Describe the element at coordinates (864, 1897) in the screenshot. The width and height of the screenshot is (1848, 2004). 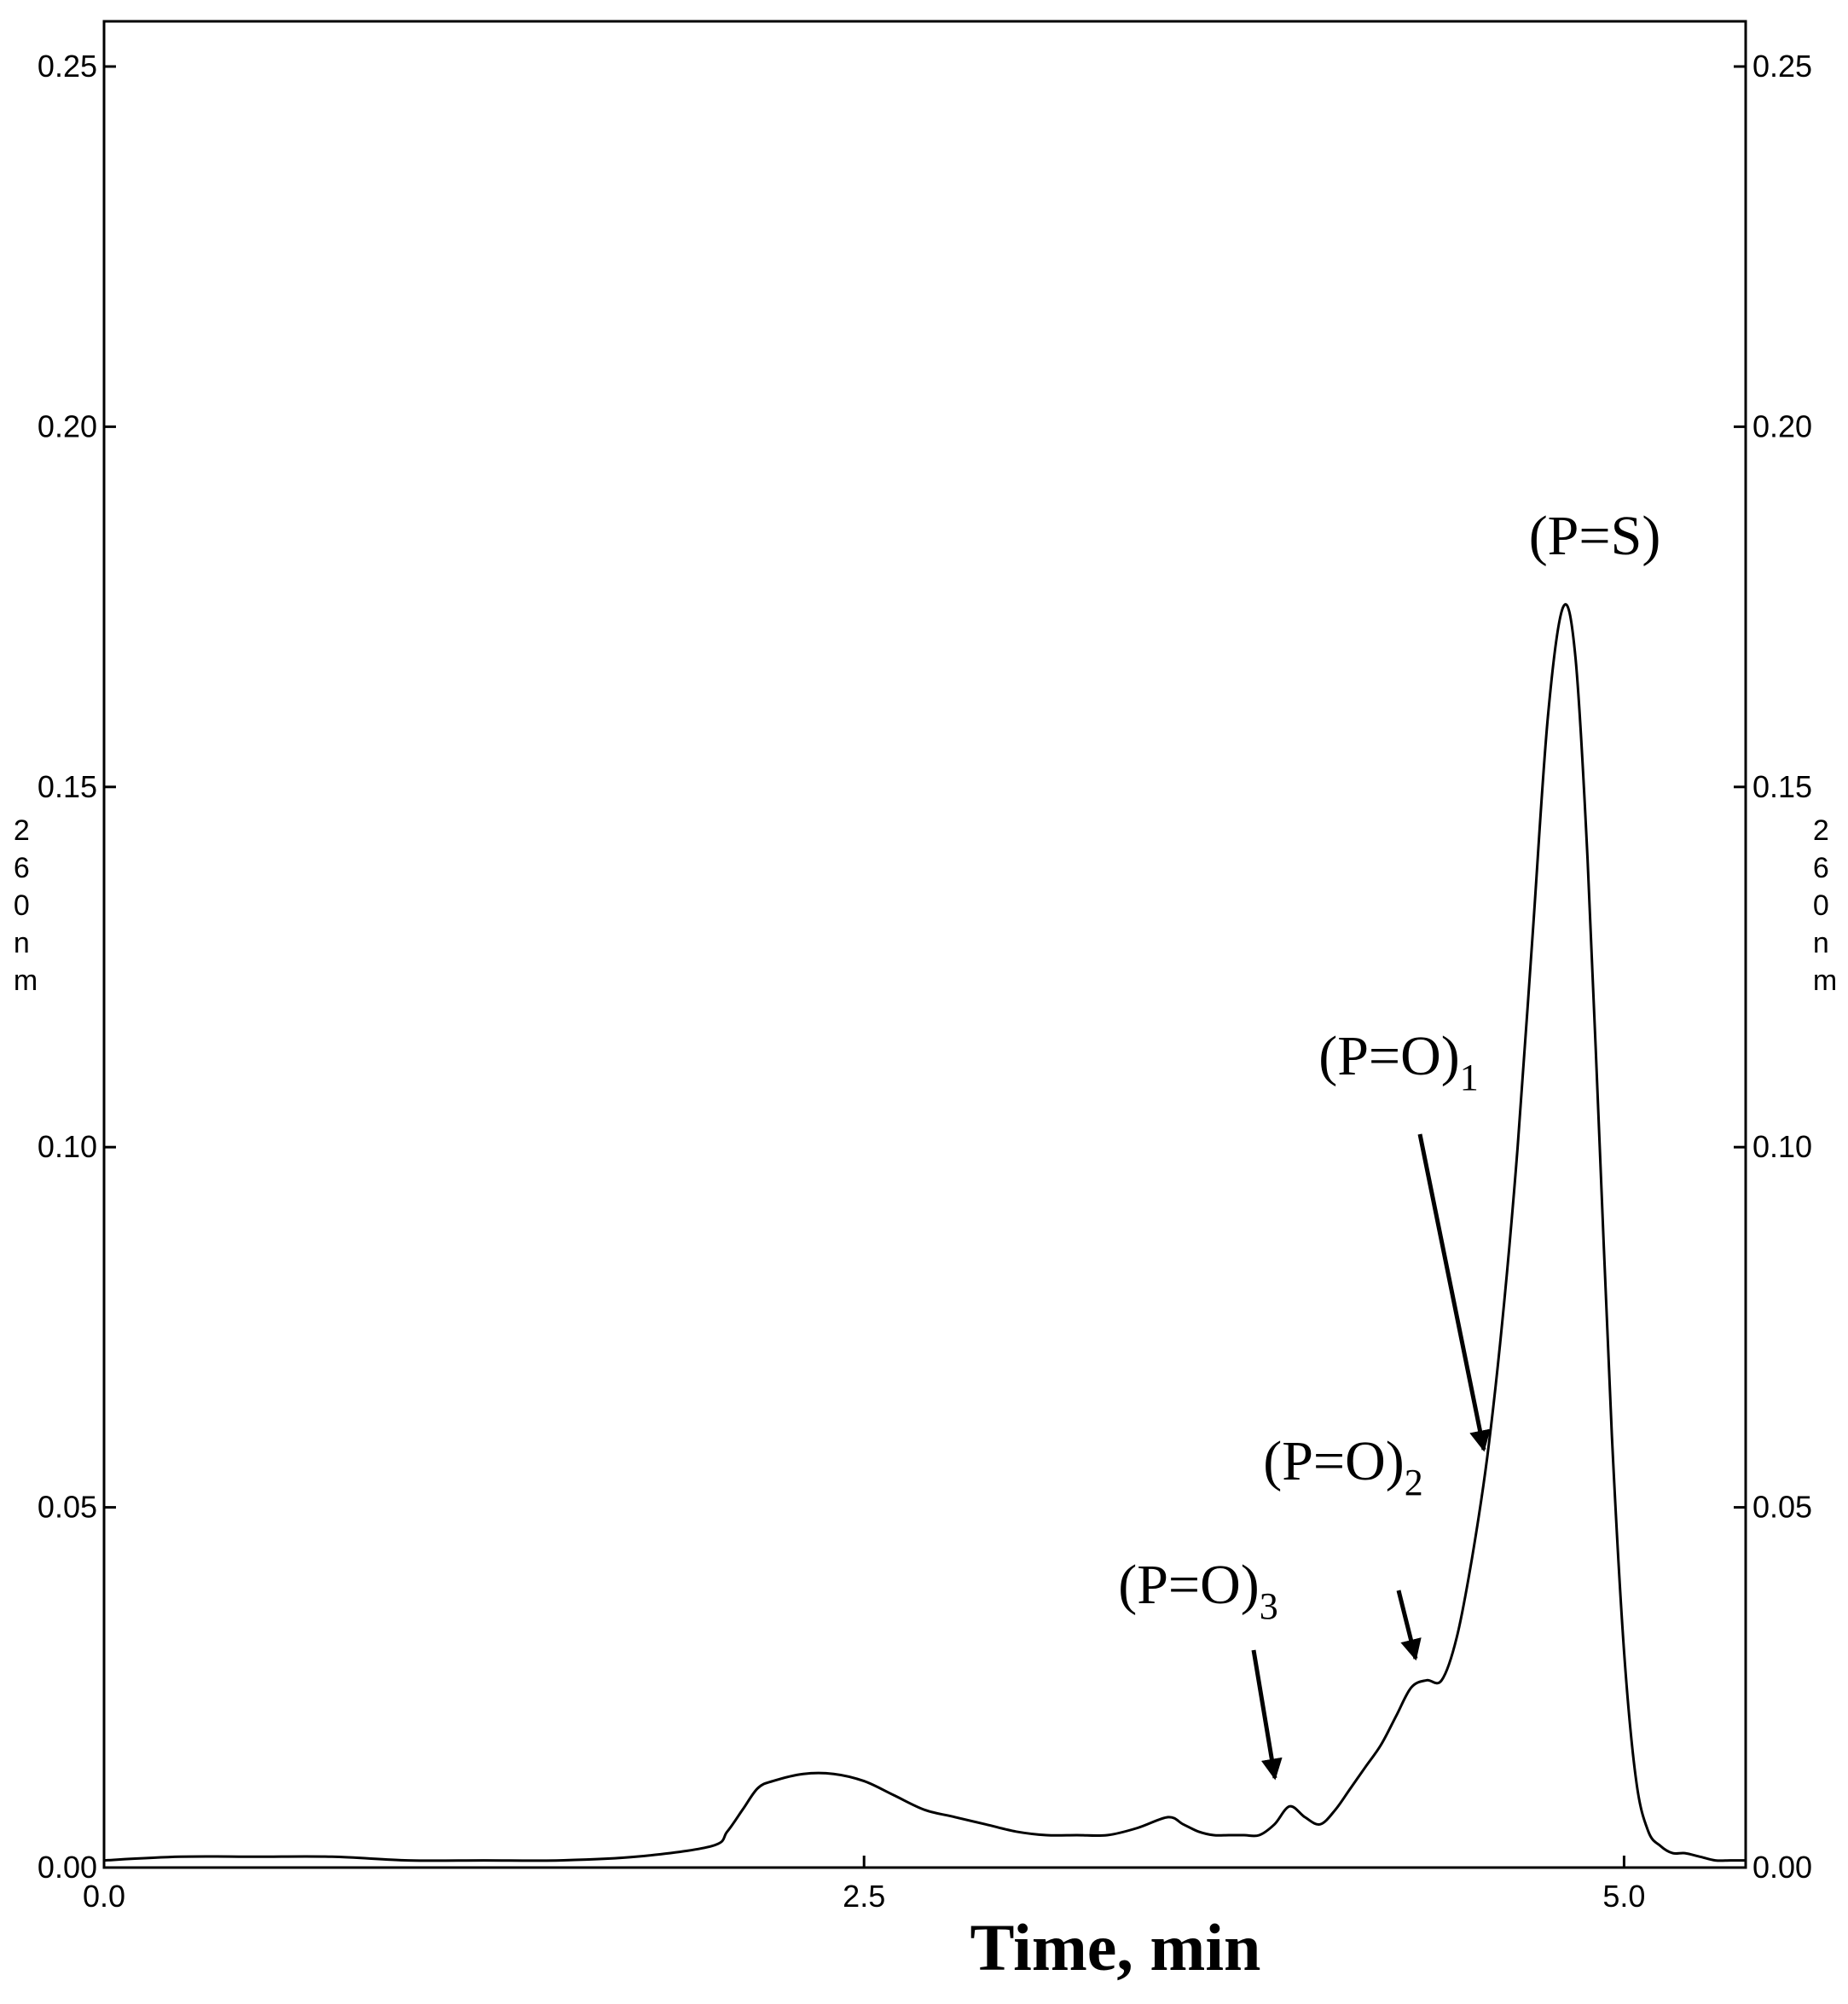
I see `x-tick-label: 2.5` at that location.